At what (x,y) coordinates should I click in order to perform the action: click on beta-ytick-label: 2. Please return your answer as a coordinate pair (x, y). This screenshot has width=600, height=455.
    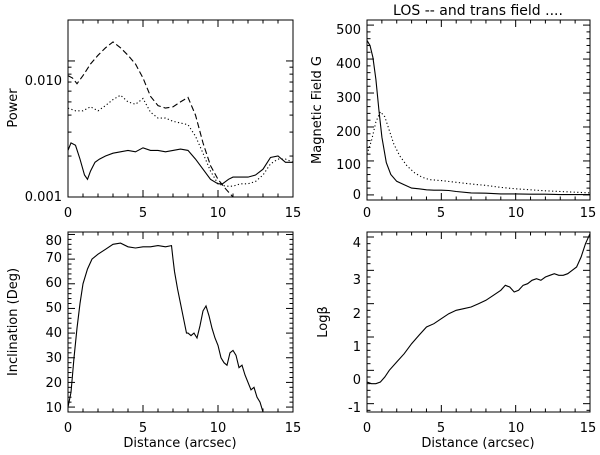
    Looking at the image, I should click on (357, 314).